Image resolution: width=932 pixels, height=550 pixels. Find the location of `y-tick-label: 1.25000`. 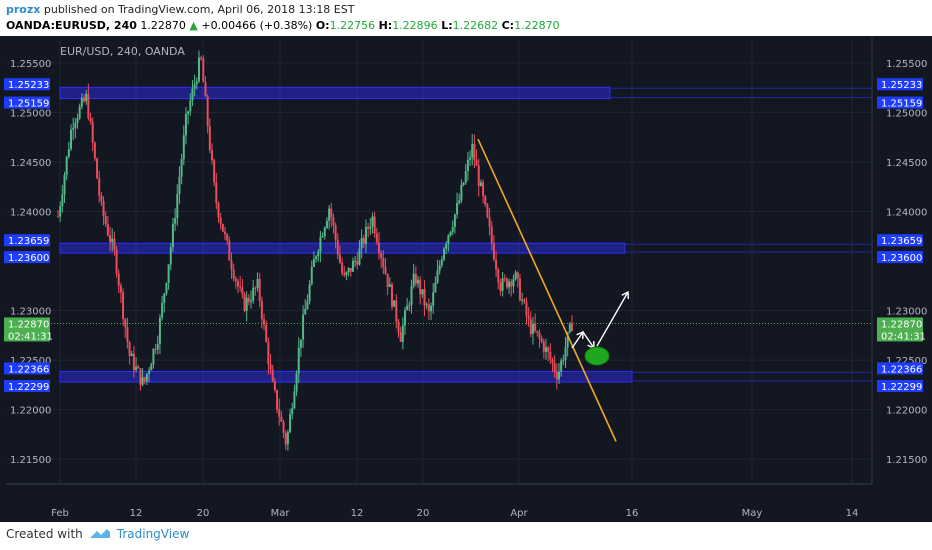

y-tick-label: 1.25000 is located at coordinates (906, 113).